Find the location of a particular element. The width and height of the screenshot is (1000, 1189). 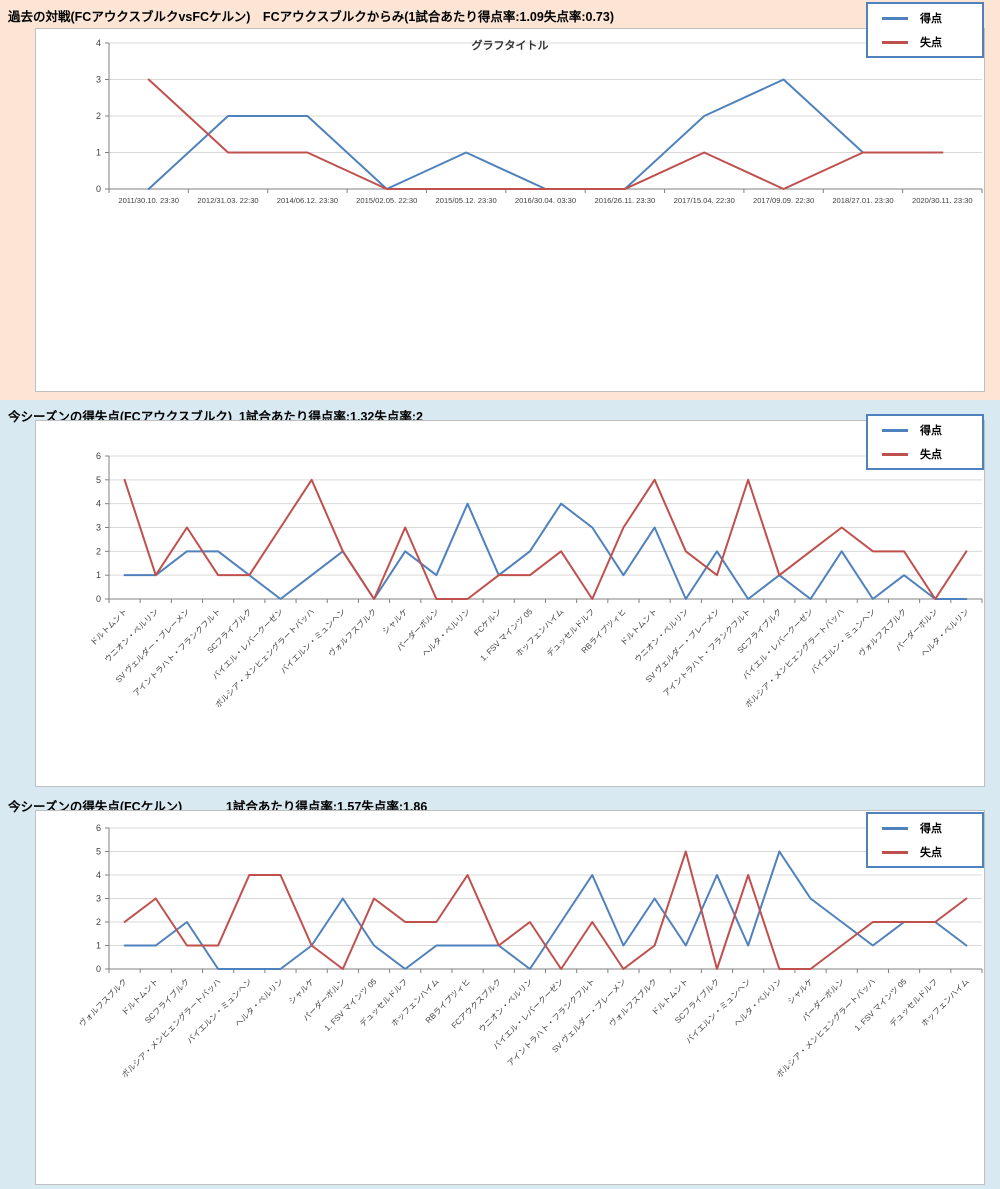

x-tick-label: ヴォルフスブルク is located at coordinates (103, 1002).